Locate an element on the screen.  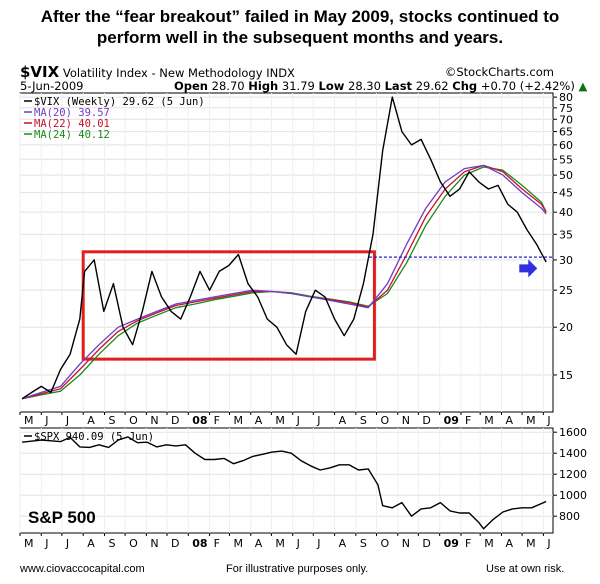
source-credit: ©StockCharts.com is located at coordinates (499, 72).